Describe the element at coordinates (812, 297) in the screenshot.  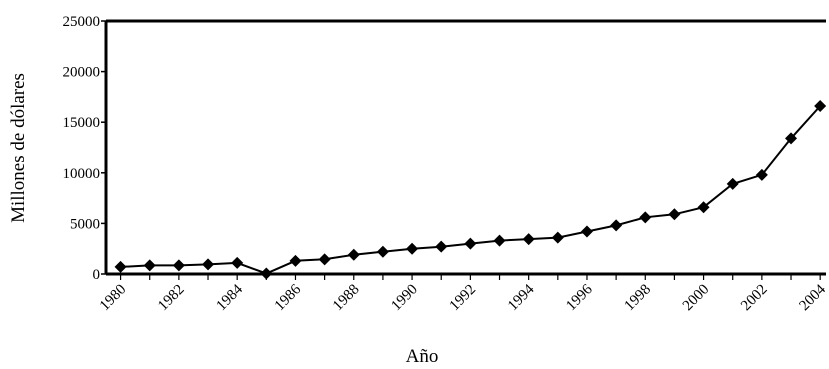
I see `x-tick-label: 2004` at that location.